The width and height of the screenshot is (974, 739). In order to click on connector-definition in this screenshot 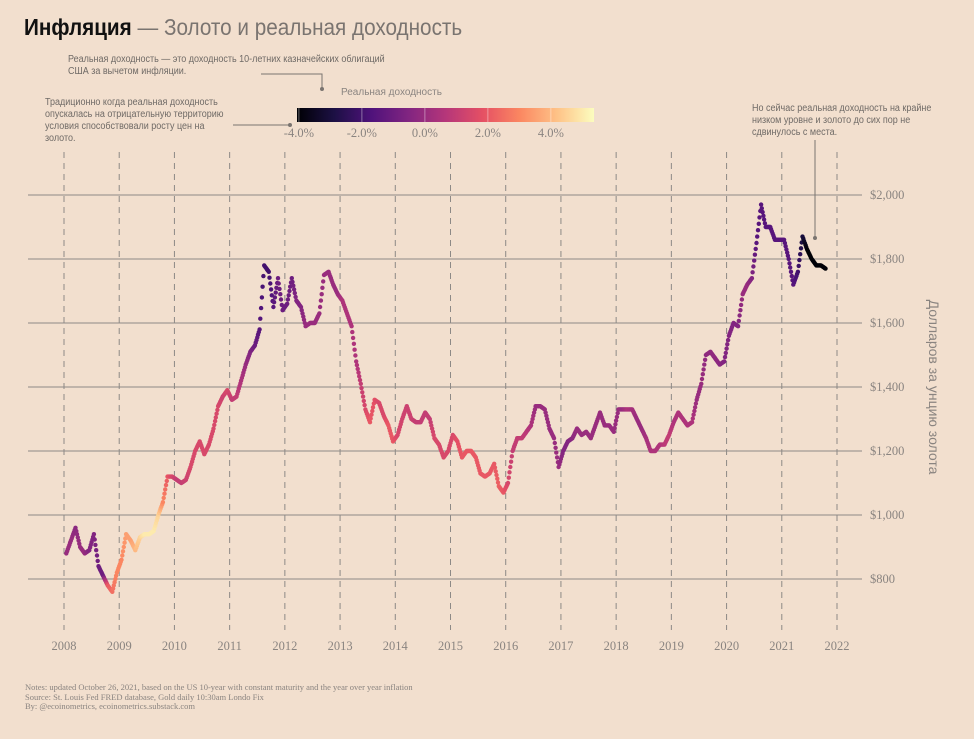, I will do `click(292, 81)`.